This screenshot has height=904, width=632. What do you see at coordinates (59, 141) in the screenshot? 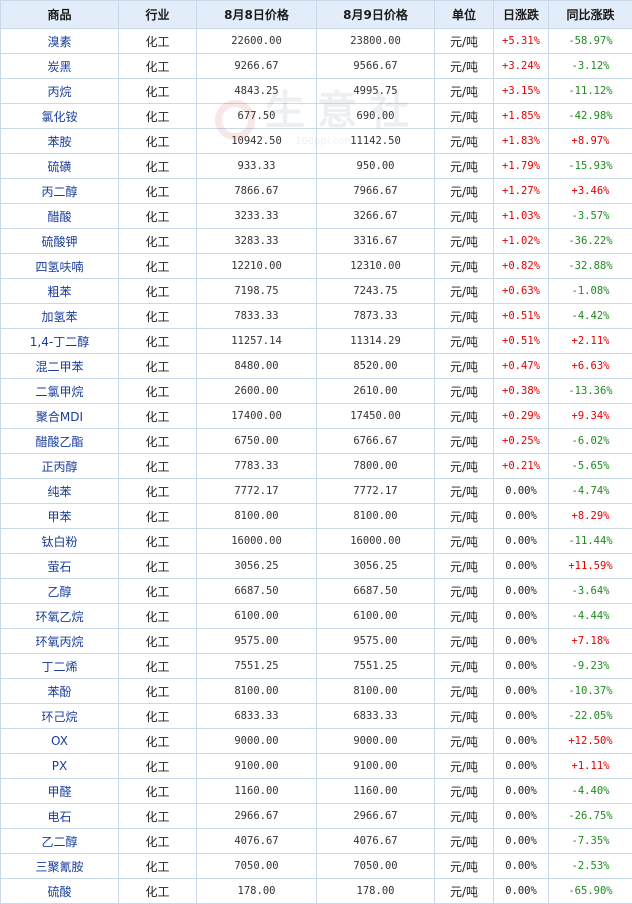
I see `commodity-name-cell: 苯胺` at bounding box center [59, 141].